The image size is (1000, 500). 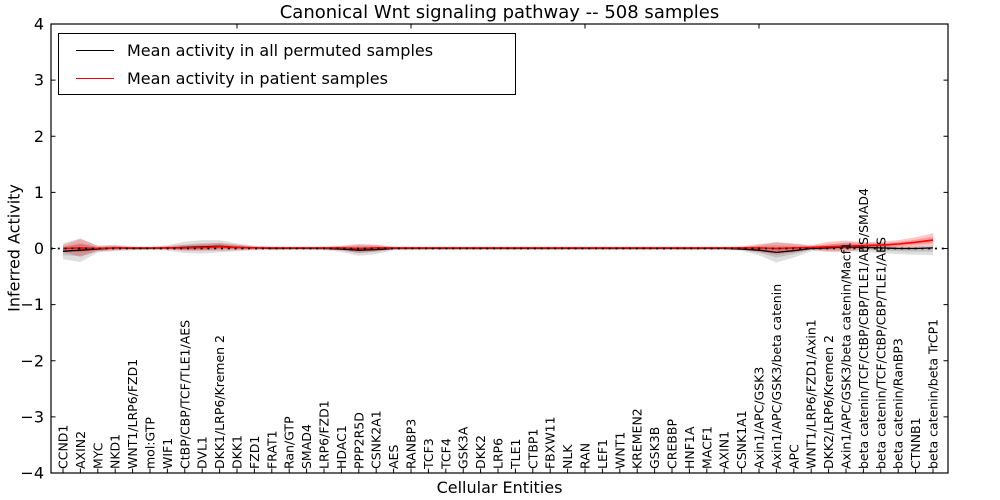 I want to click on x-category-label: CtBP/CBP/TCF/TLE1/AES, so click(x=184, y=394).